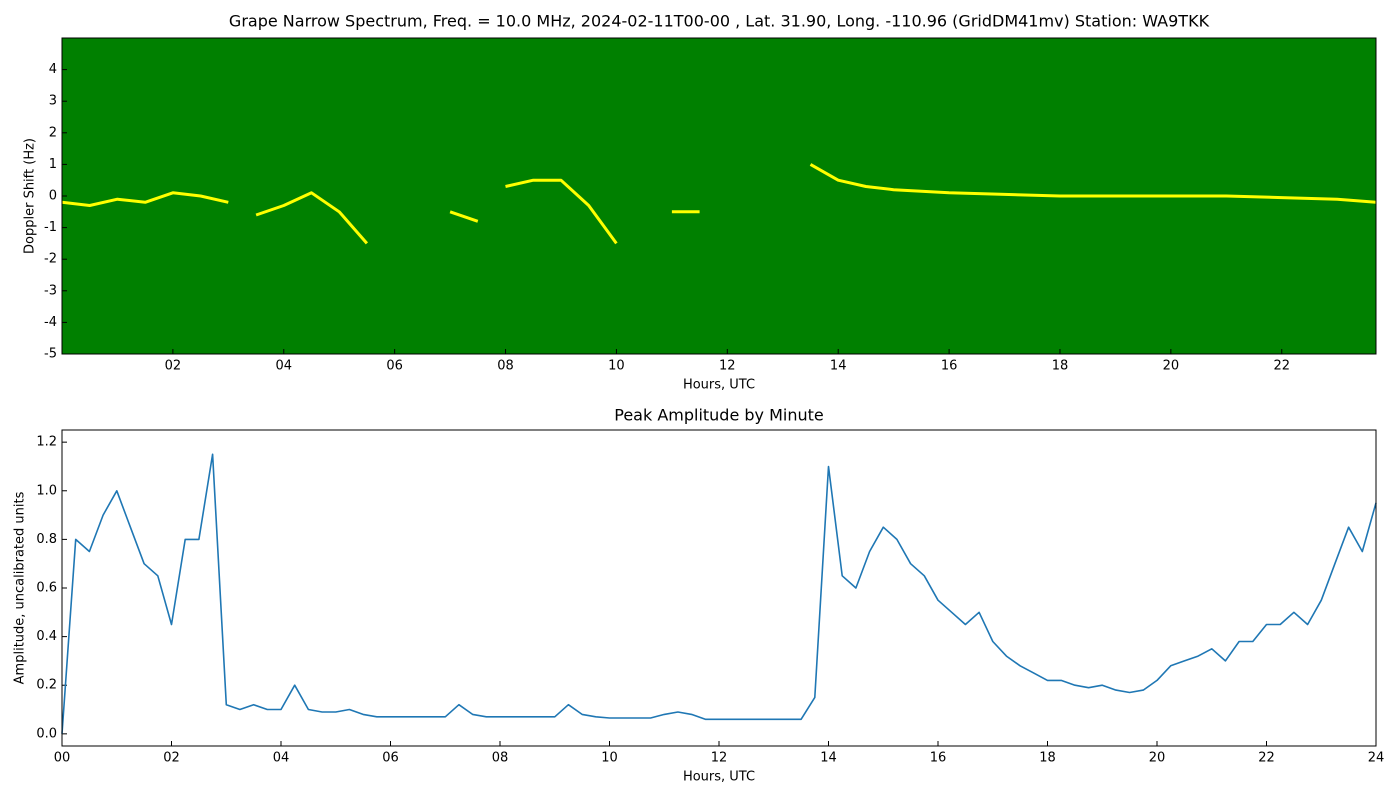 This screenshot has width=1400, height=800. What do you see at coordinates (46, 588) in the screenshot?
I see `y-tick-label: 0.6` at bounding box center [46, 588].